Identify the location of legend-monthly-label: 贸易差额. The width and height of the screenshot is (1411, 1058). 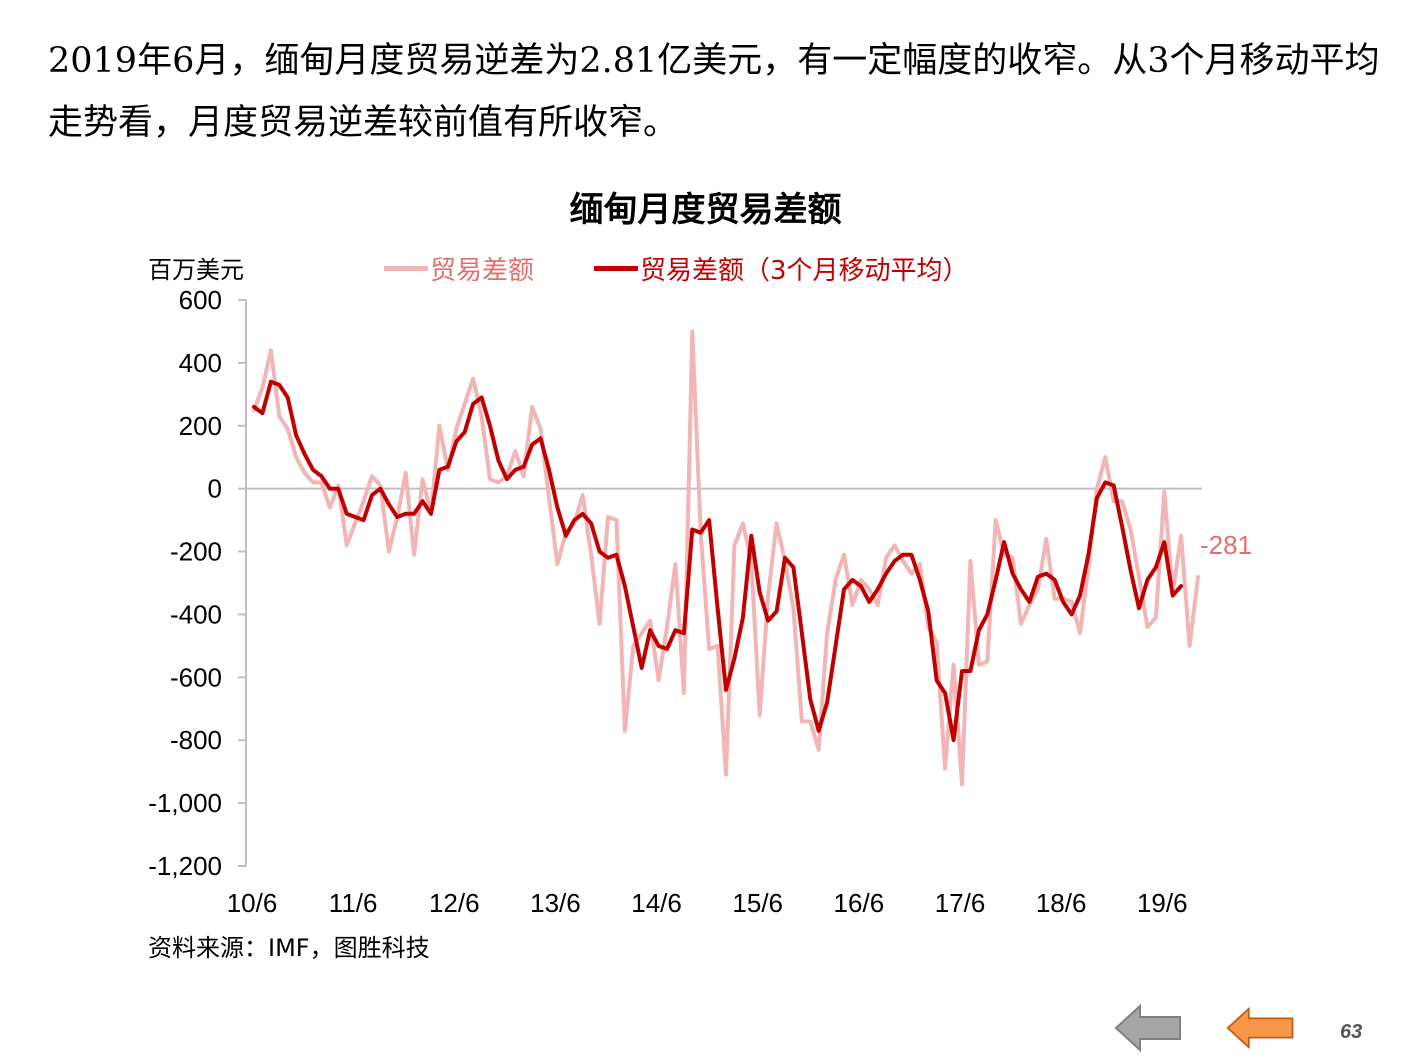
(482, 271).